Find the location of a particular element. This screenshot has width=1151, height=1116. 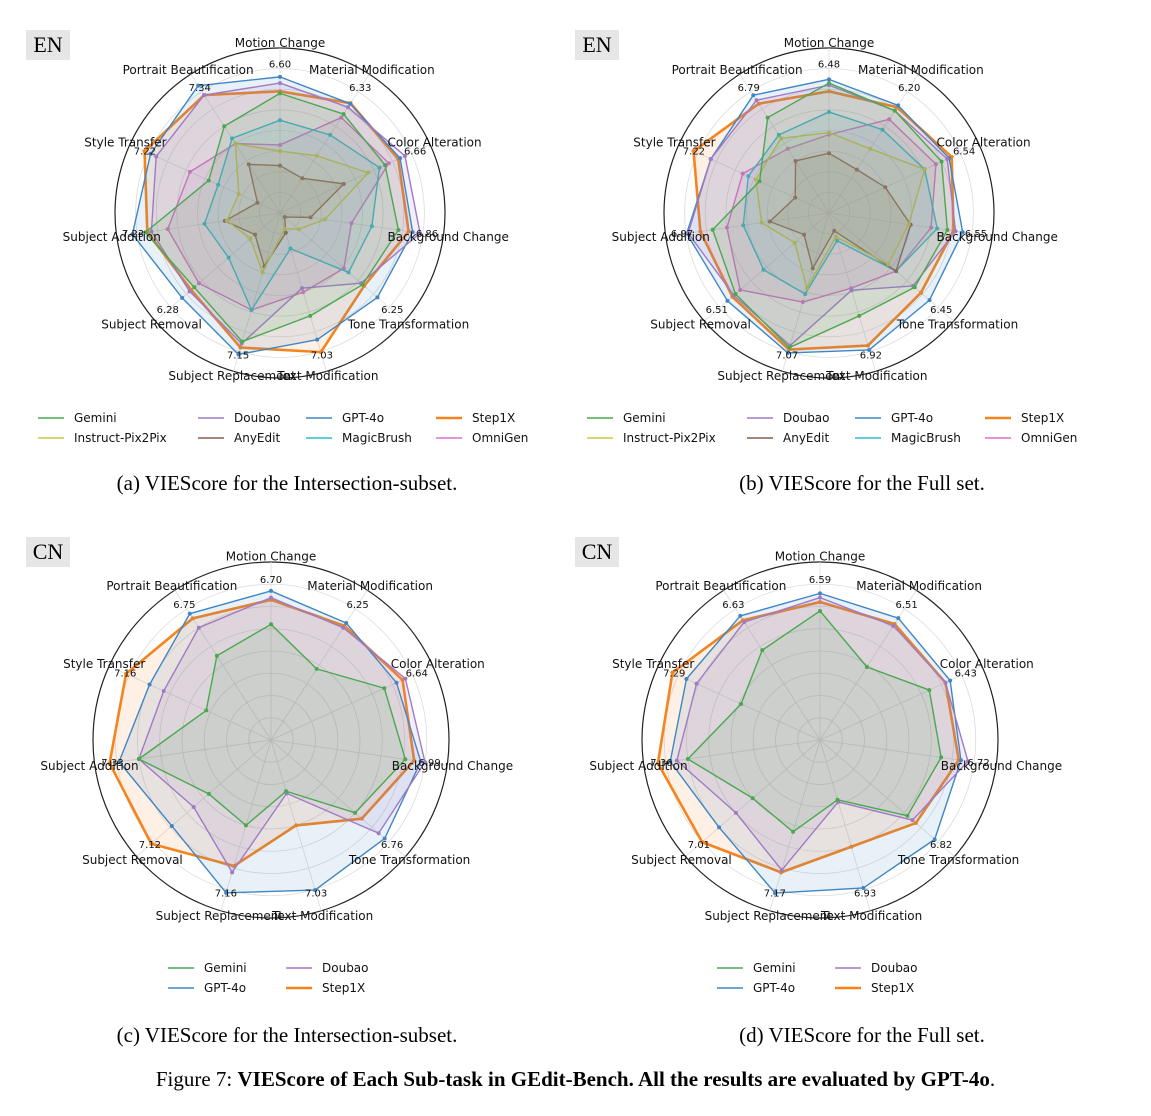

series-gpt-4o is located at coordinates (270, 742).